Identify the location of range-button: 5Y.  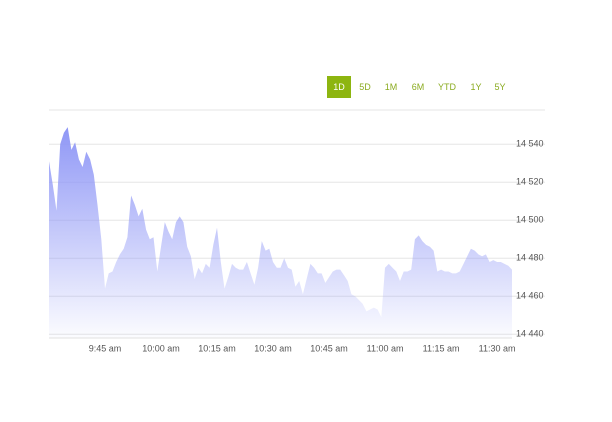
(499, 87).